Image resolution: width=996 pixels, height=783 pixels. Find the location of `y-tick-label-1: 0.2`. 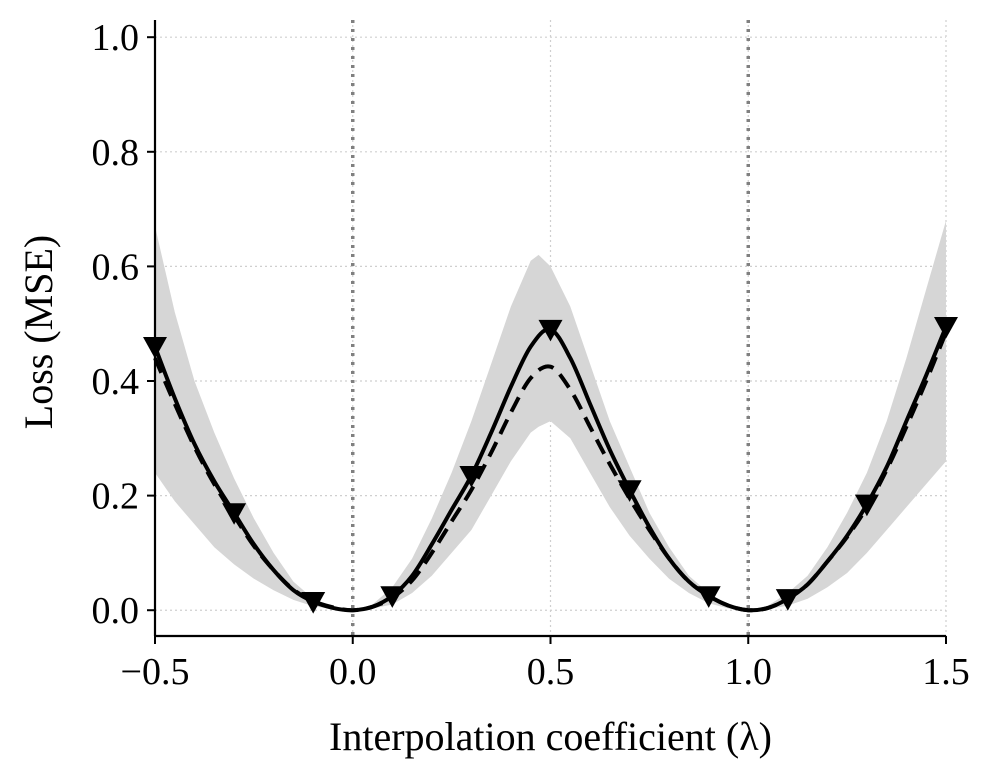

y-tick-label-1: 0.2 is located at coordinates (116, 497).